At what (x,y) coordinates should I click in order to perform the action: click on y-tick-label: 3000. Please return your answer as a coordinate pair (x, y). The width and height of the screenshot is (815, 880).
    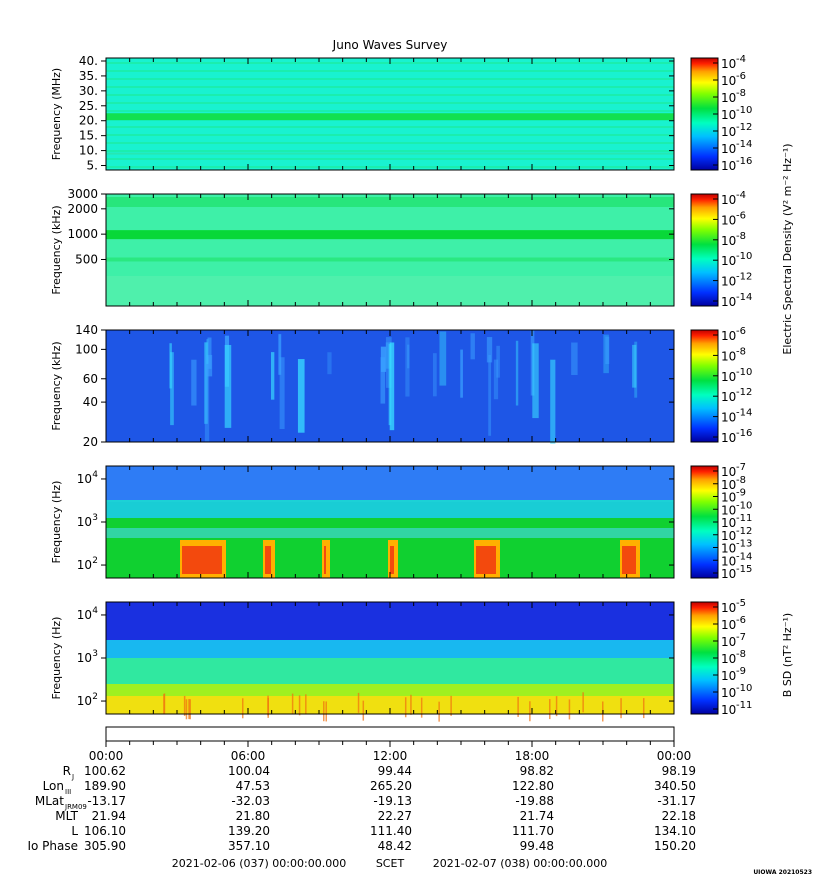
    Looking at the image, I should click on (82, 194).